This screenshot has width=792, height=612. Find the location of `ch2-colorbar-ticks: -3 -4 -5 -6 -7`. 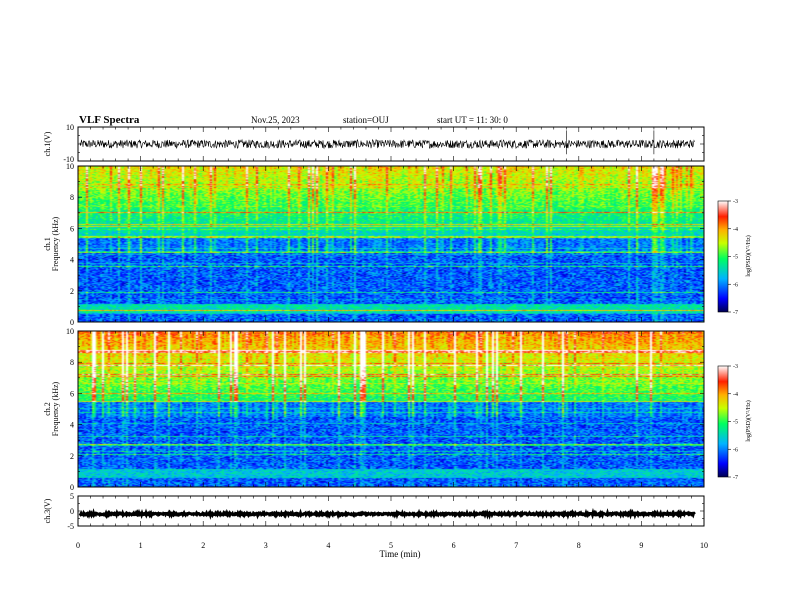

ch2-colorbar-ticks: -3 -4 -5 -6 -7 is located at coordinates (733, 422).